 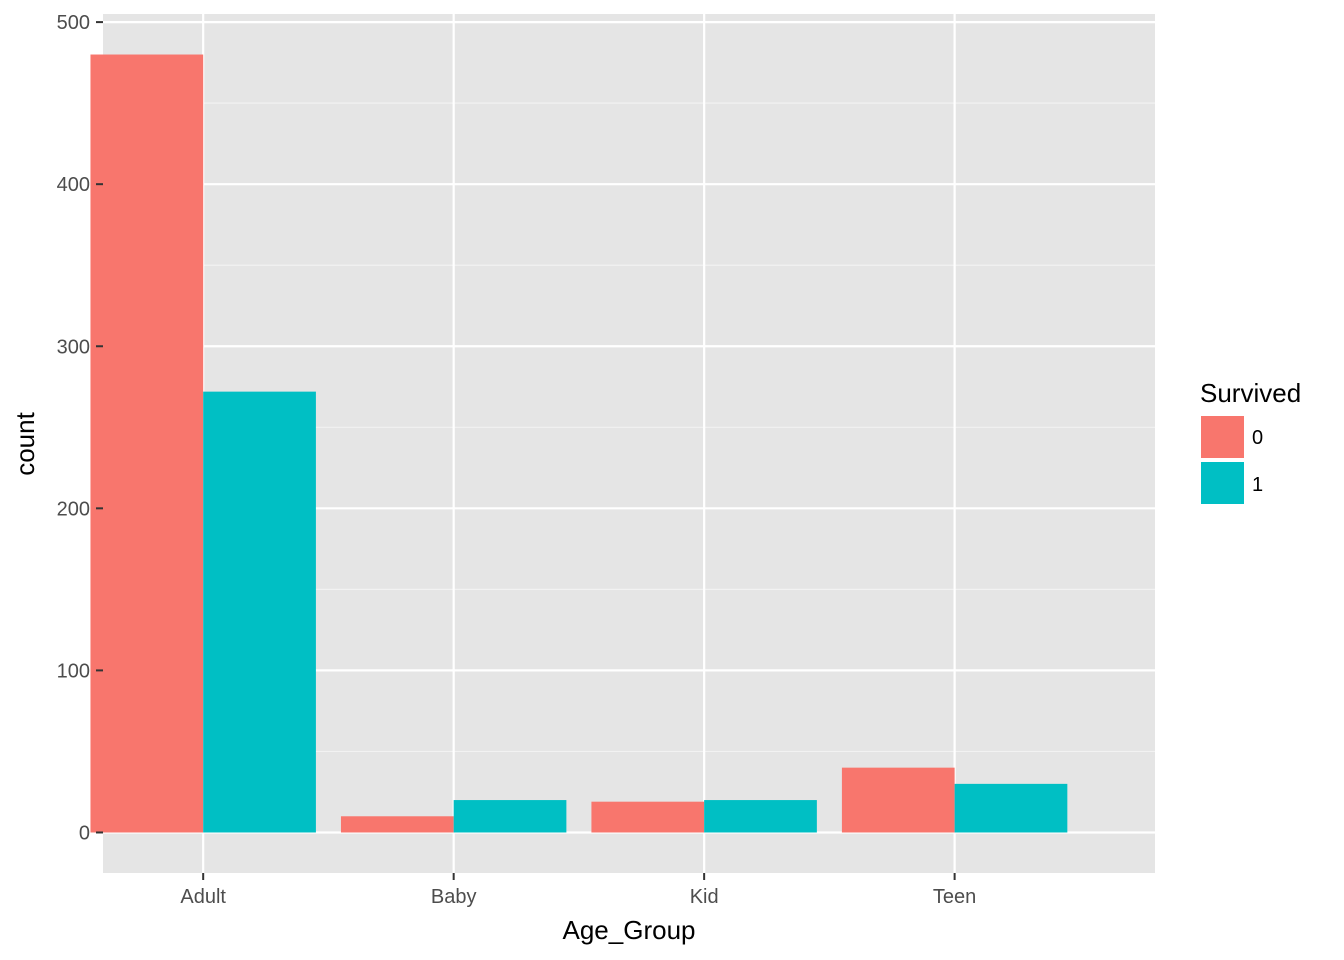 What do you see at coordinates (73, 23) in the screenshot?
I see `y-tick-label: 500` at bounding box center [73, 23].